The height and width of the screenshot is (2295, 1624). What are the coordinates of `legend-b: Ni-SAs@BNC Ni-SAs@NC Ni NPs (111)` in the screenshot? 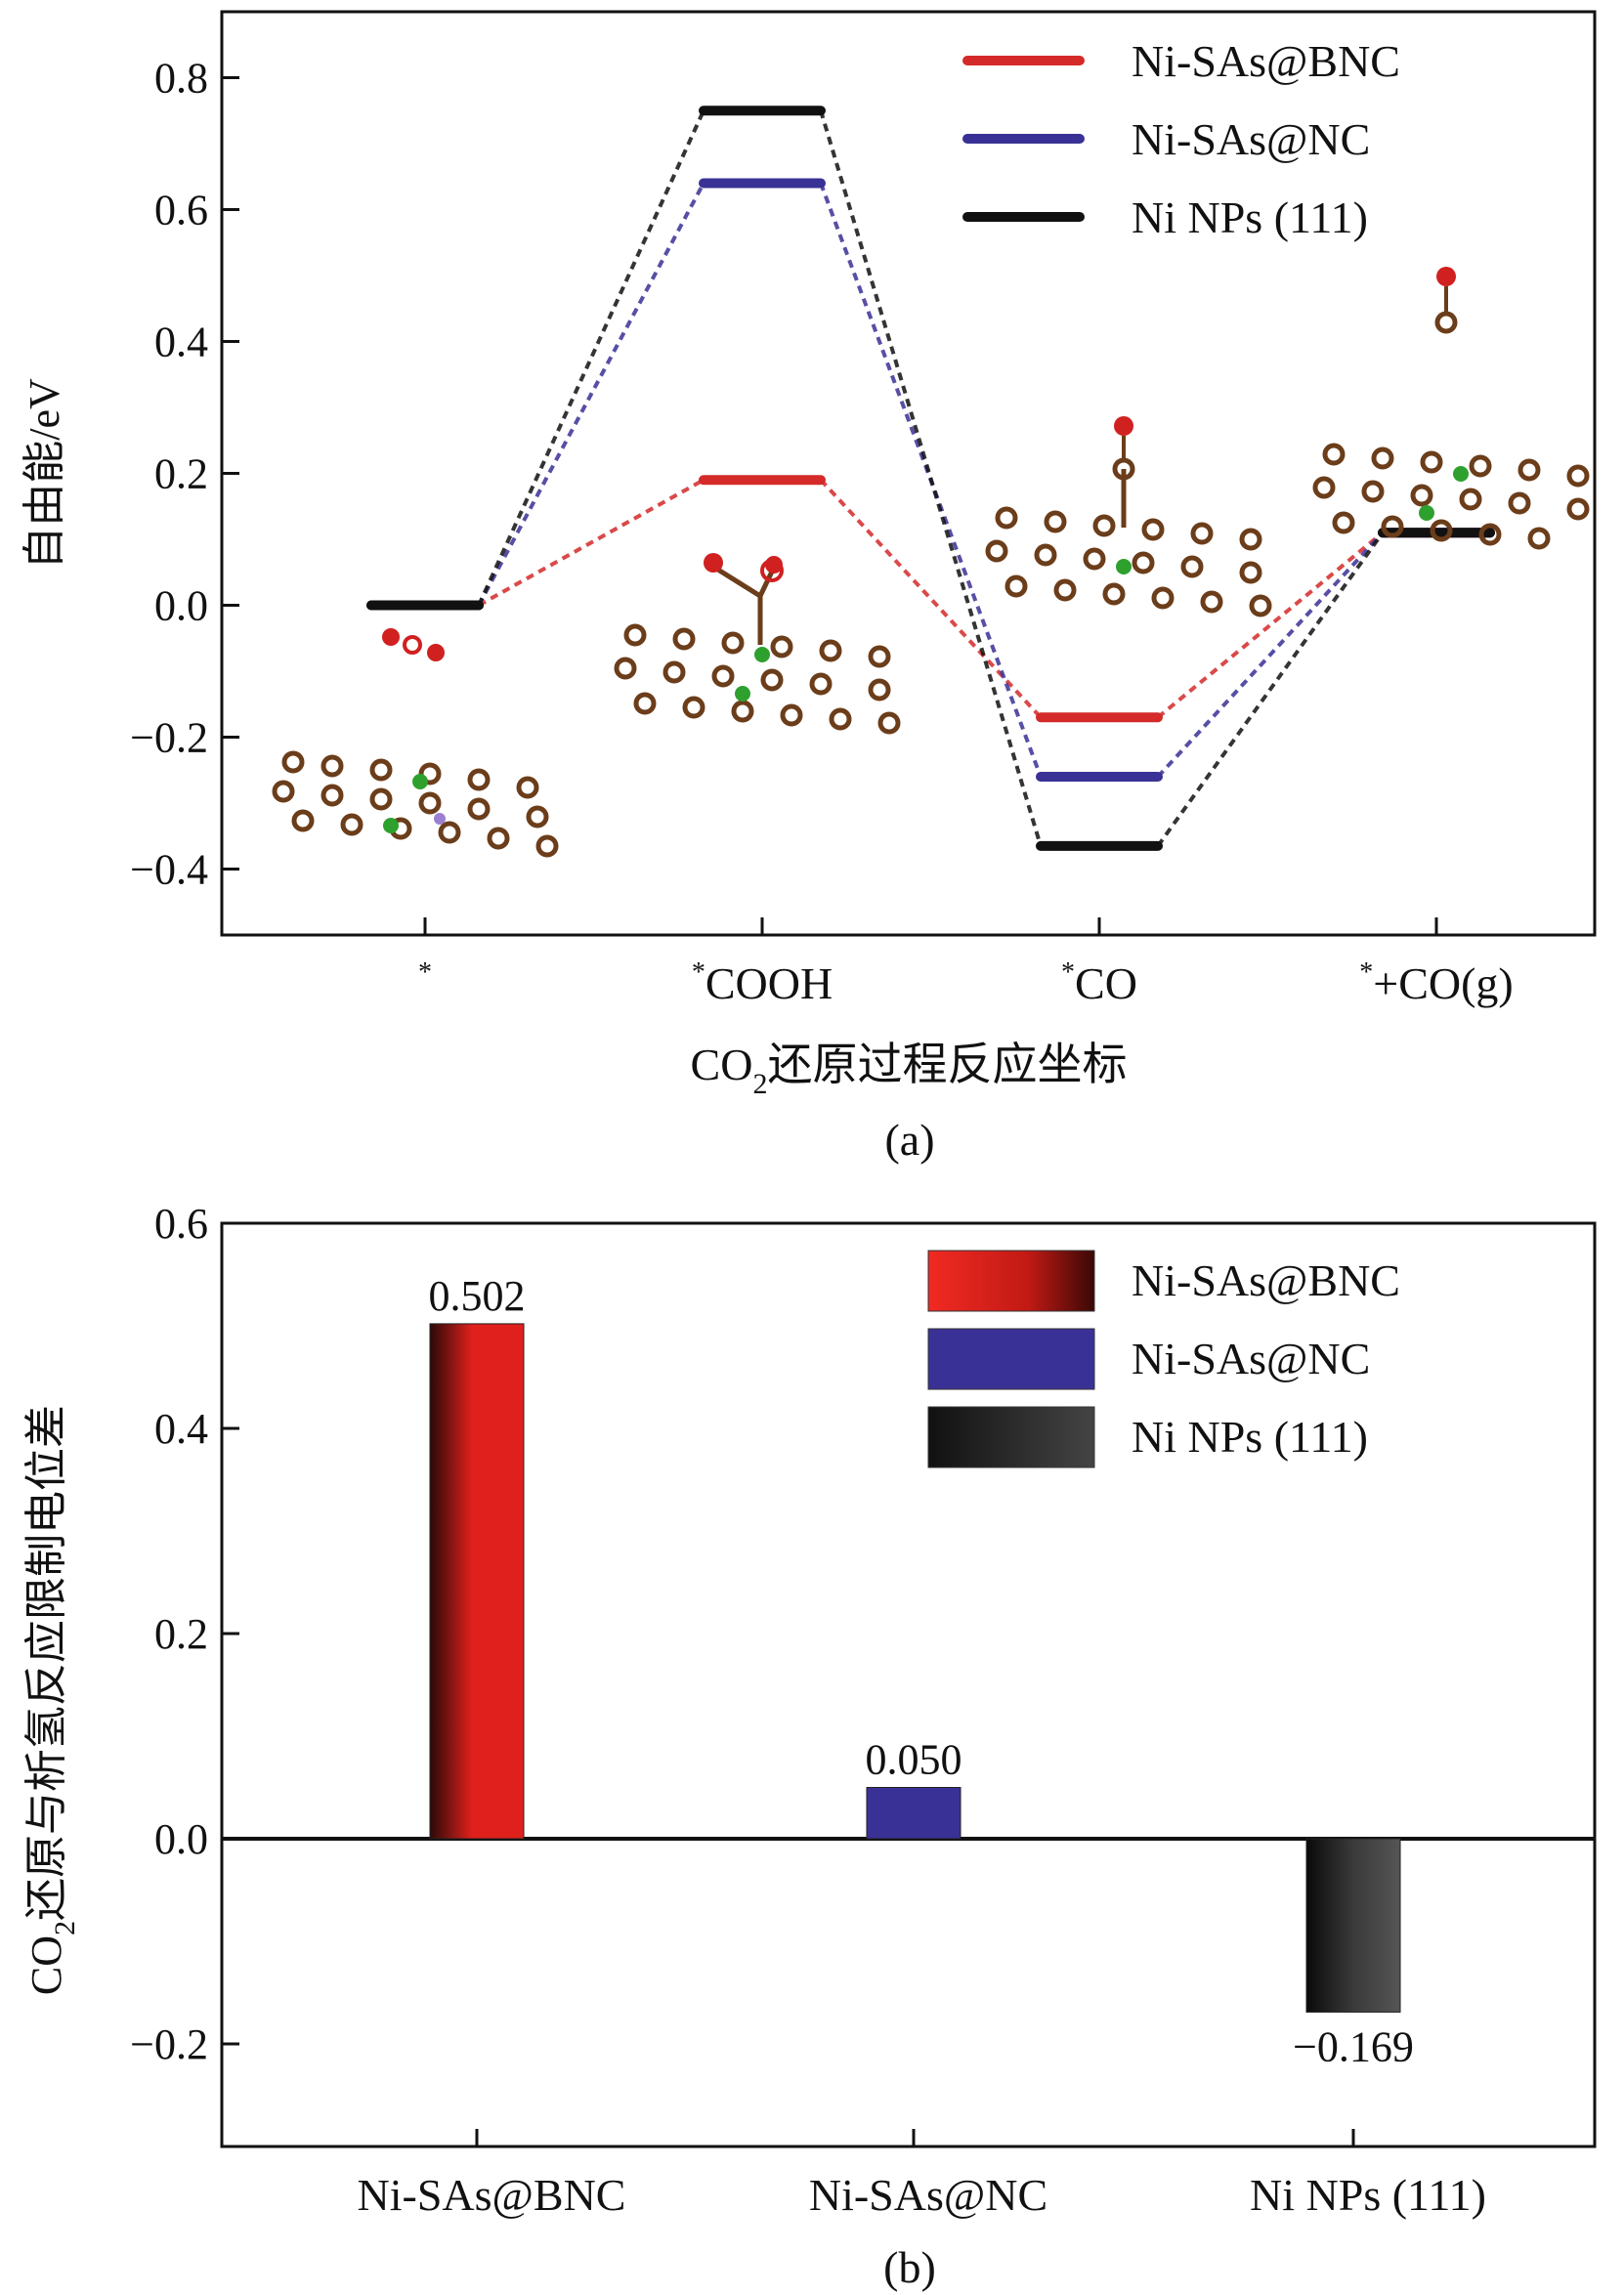 It's located at (1163, 1359).